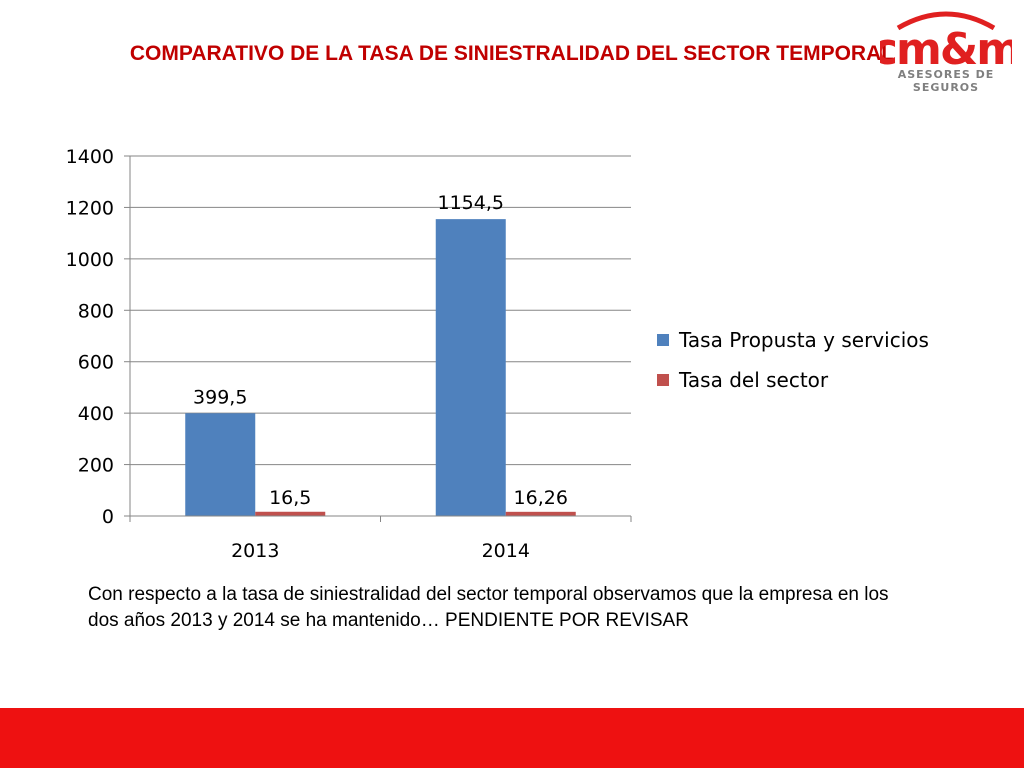 The image size is (1024, 768). What do you see at coordinates (470, 367) in the screenshot?
I see `bar-tasa-propuesta-2014` at bounding box center [470, 367].